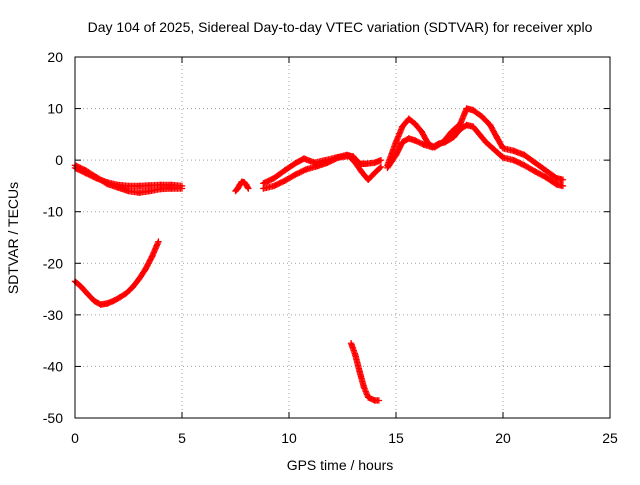  Describe the element at coordinates (59, 160) in the screenshot. I see `y-tick-label: 0` at that location.